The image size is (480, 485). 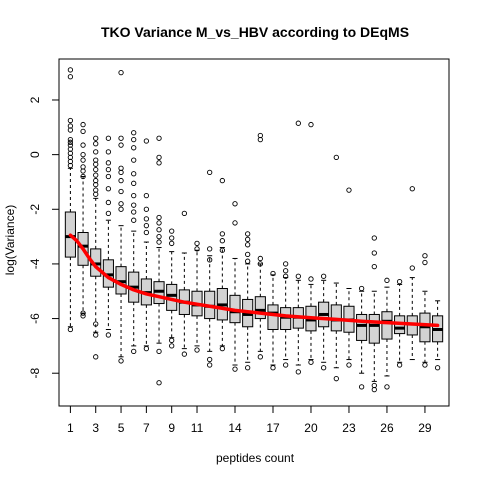 What do you see at coordinates (387, 428) in the screenshot?
I see `x-tick-label: 26` at bounding box center [387, 428].